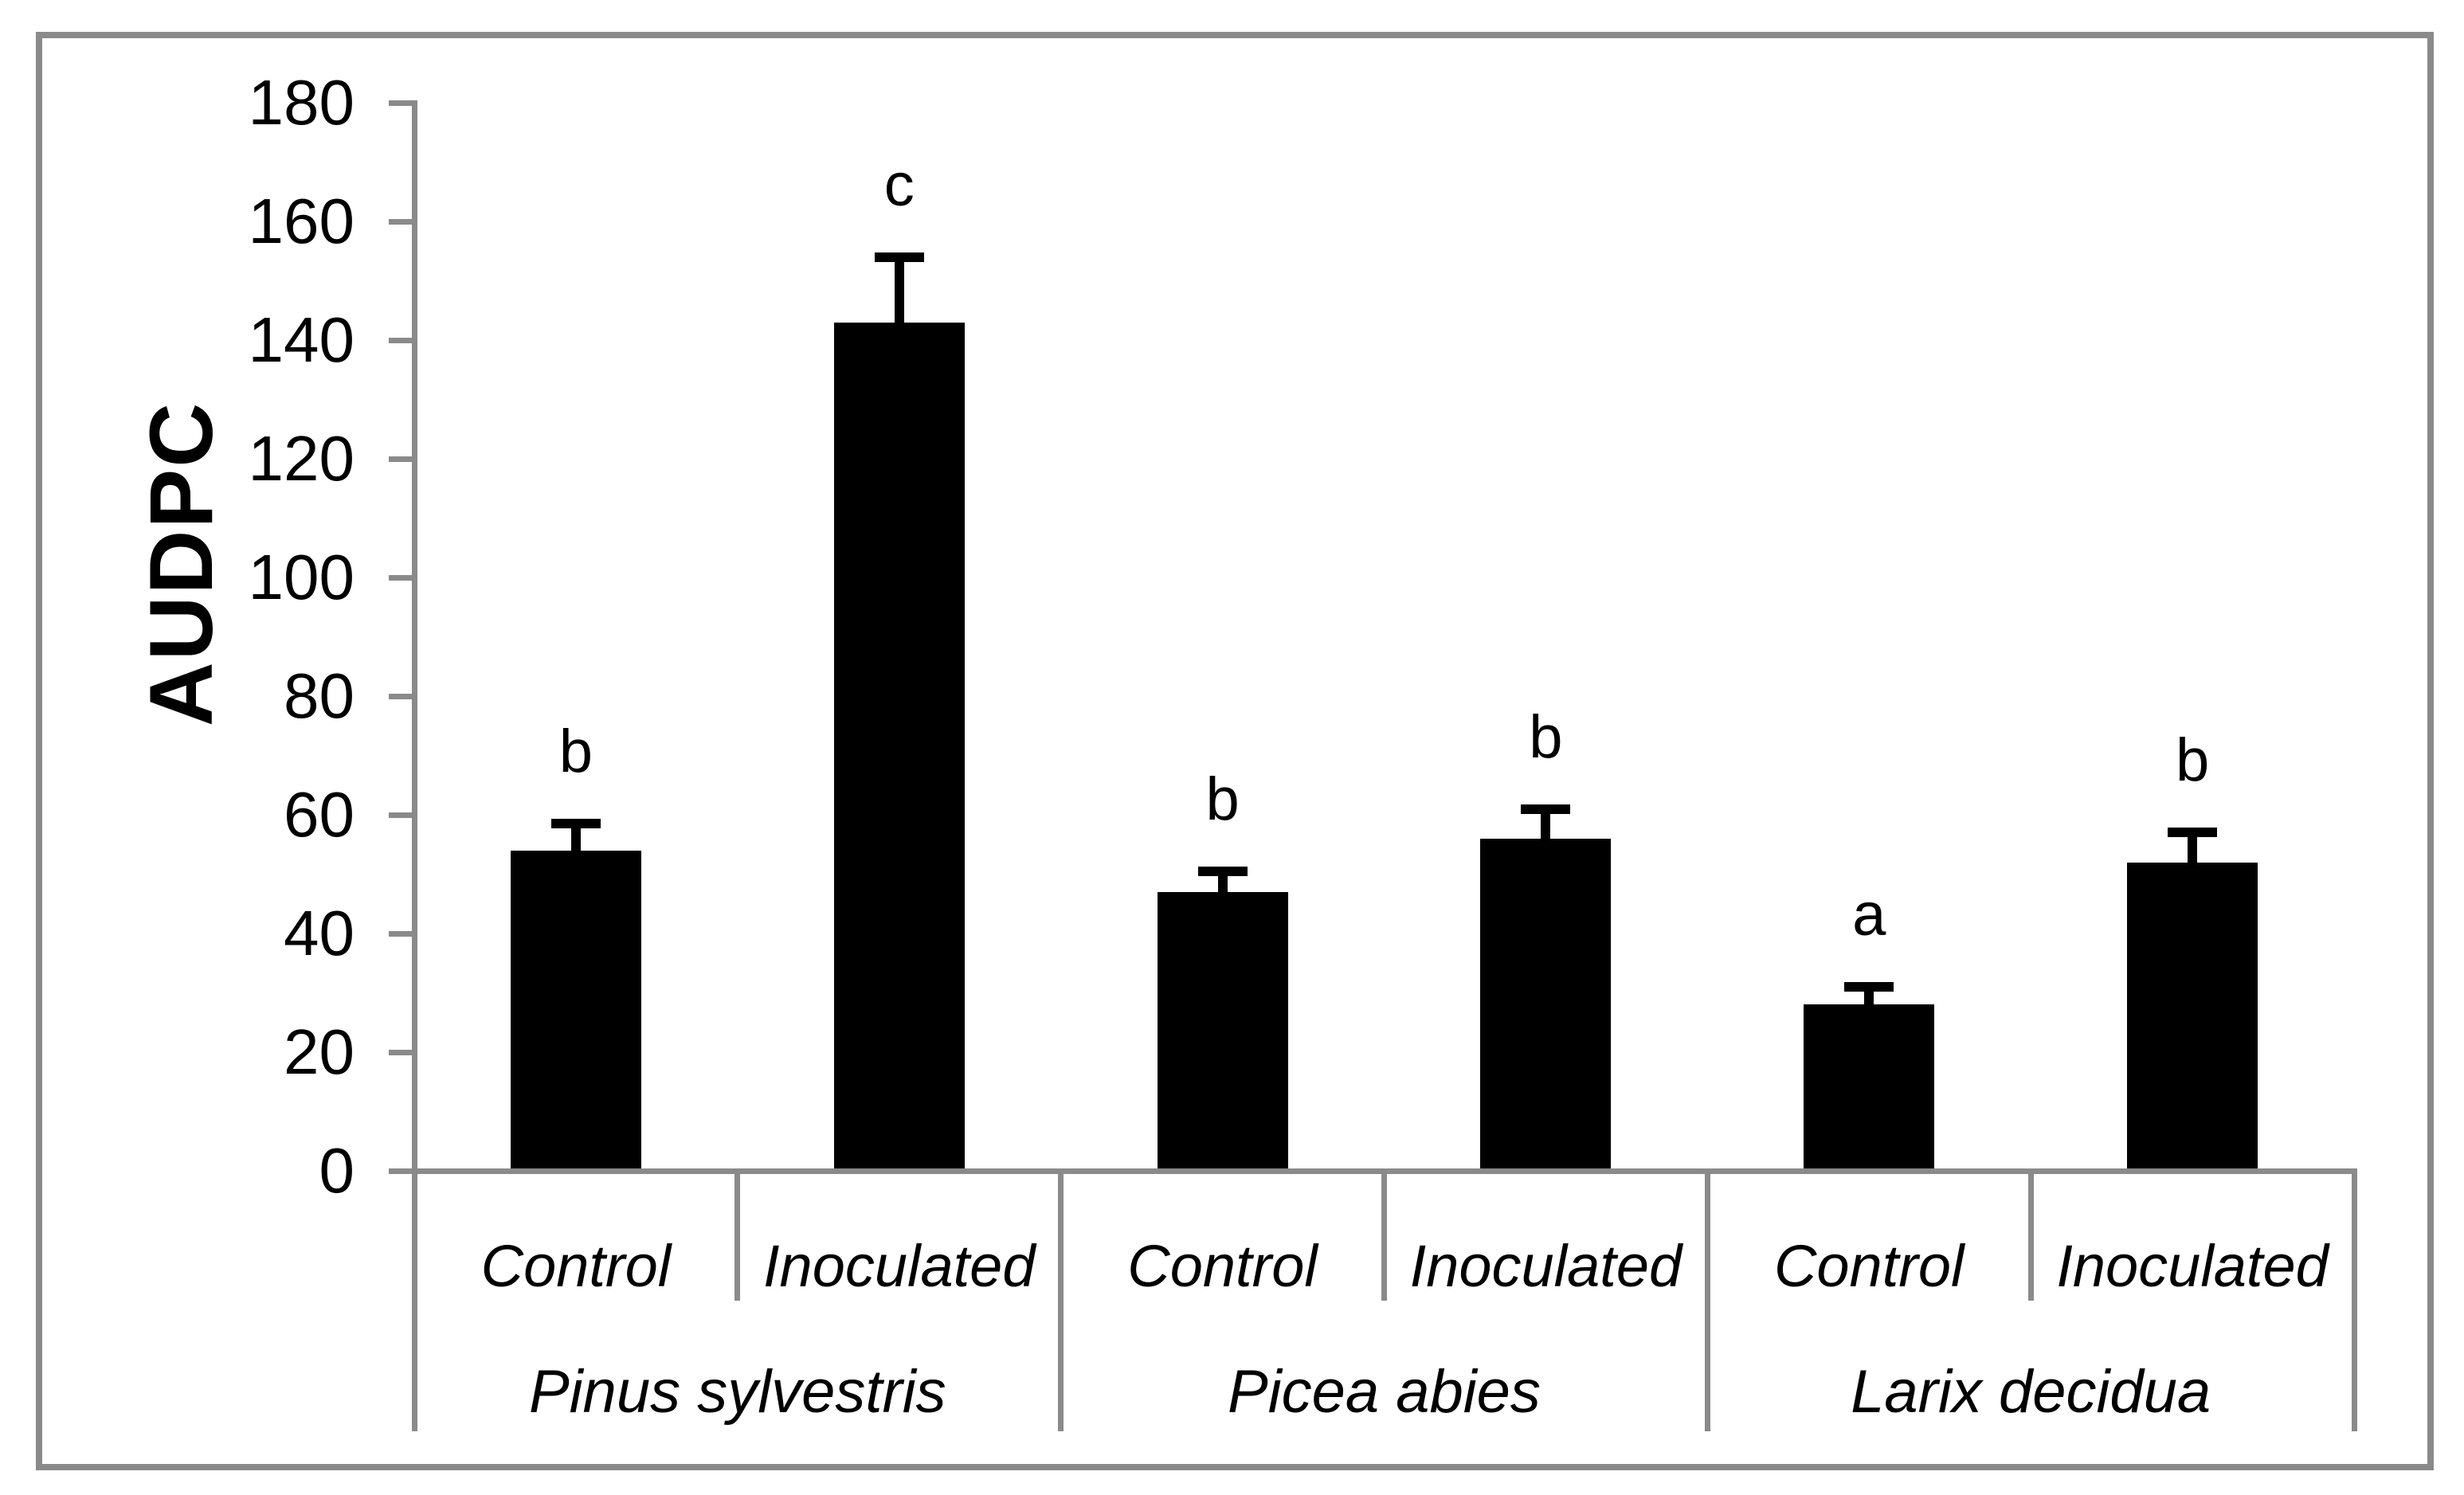  Describe the element at coordinates (1869, 915) in the screenshot. I see `significance-letter: a` at that location.